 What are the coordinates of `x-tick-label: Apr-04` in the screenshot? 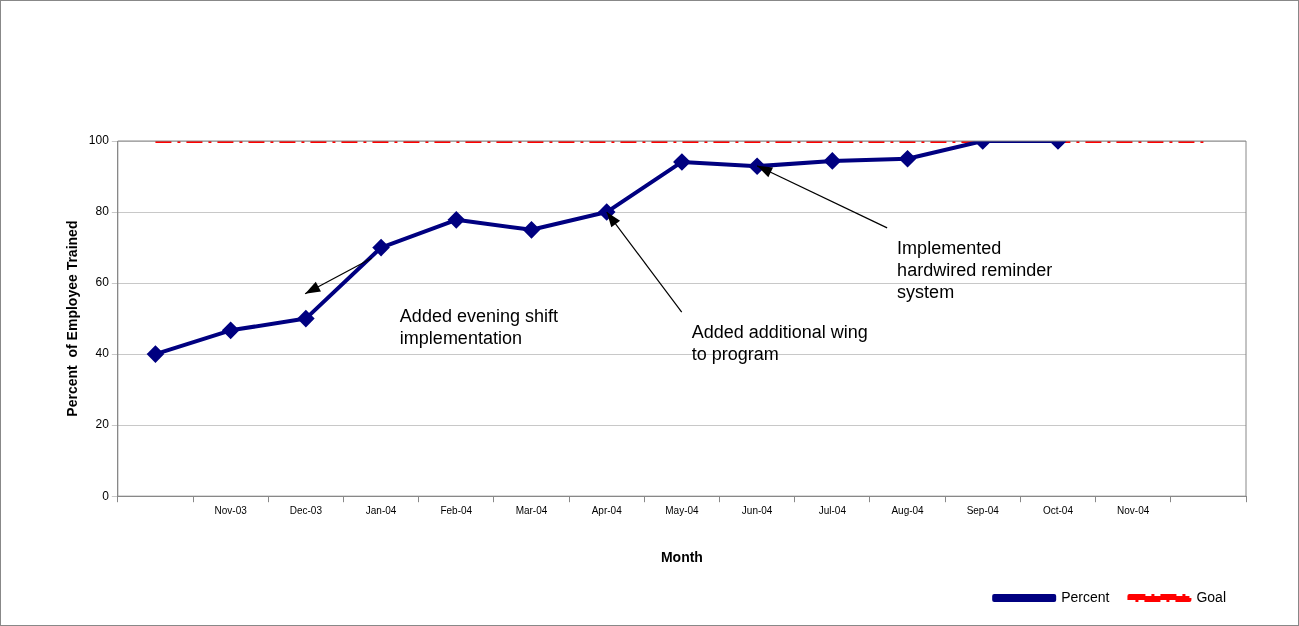 It's located at (607, 510).